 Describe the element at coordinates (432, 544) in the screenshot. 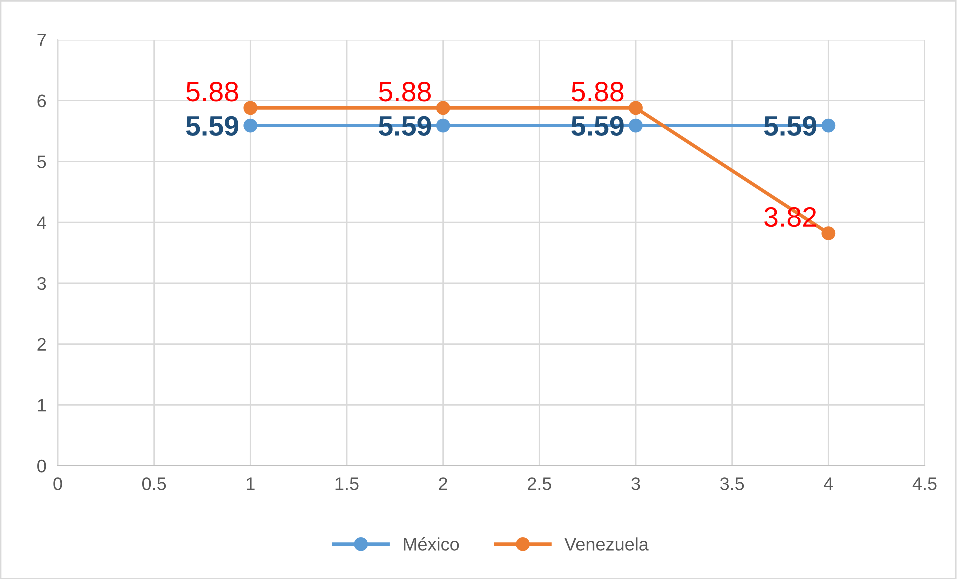

I see `legend-label: México` at that location.